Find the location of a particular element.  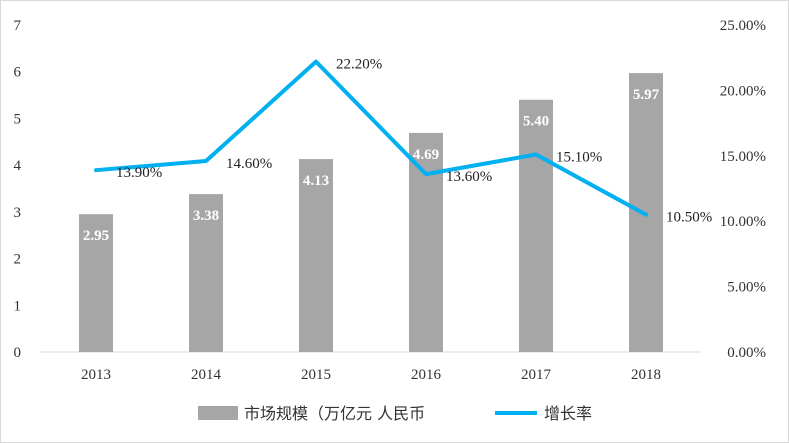

x-axis-tick-label: 2014 is located at coordinates (206, 375).